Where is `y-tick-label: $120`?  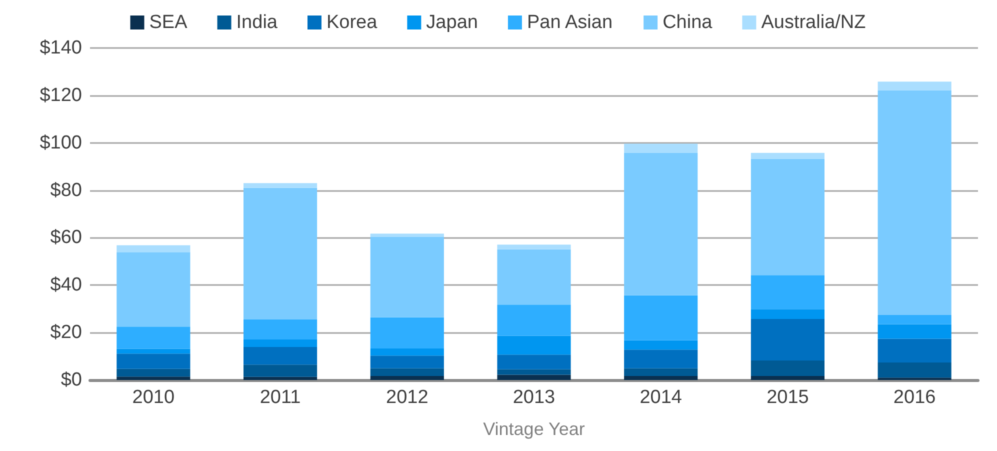 y-tick-label: $120 is located at coordinates (61, 95).